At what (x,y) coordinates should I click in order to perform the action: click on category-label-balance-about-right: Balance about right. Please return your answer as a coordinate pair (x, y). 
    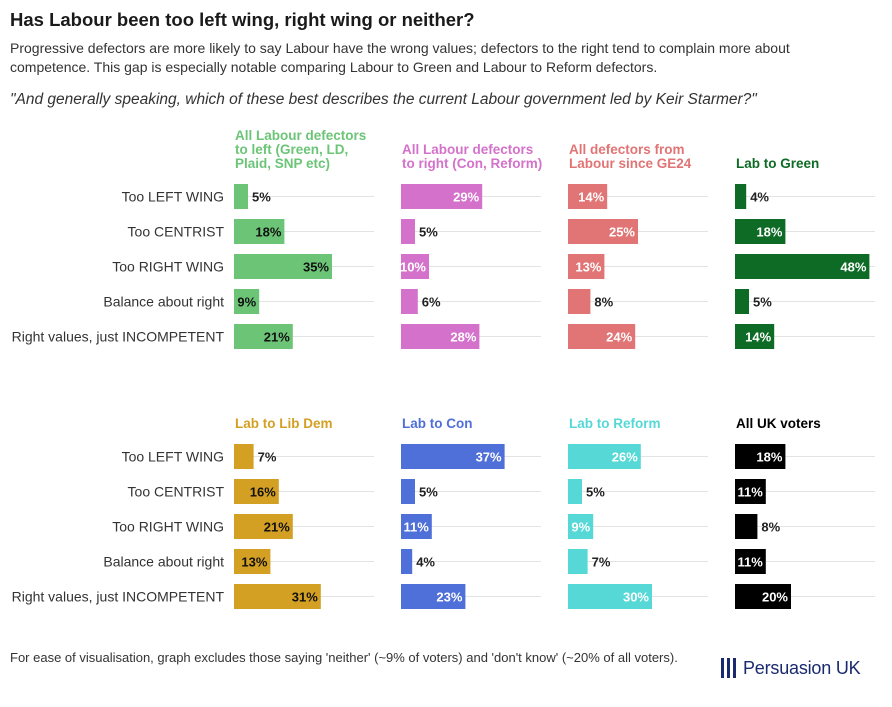
    Looking at the image, I should click on (163, 562).